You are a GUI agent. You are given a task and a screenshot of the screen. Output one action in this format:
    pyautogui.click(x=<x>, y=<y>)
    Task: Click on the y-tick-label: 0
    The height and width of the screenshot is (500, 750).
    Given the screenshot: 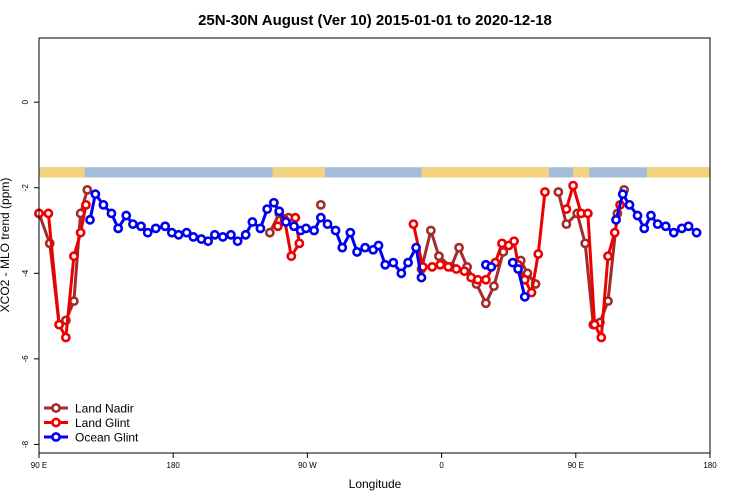 What is the action you would take?
    pyautogui.click(x=25, y=101)
    